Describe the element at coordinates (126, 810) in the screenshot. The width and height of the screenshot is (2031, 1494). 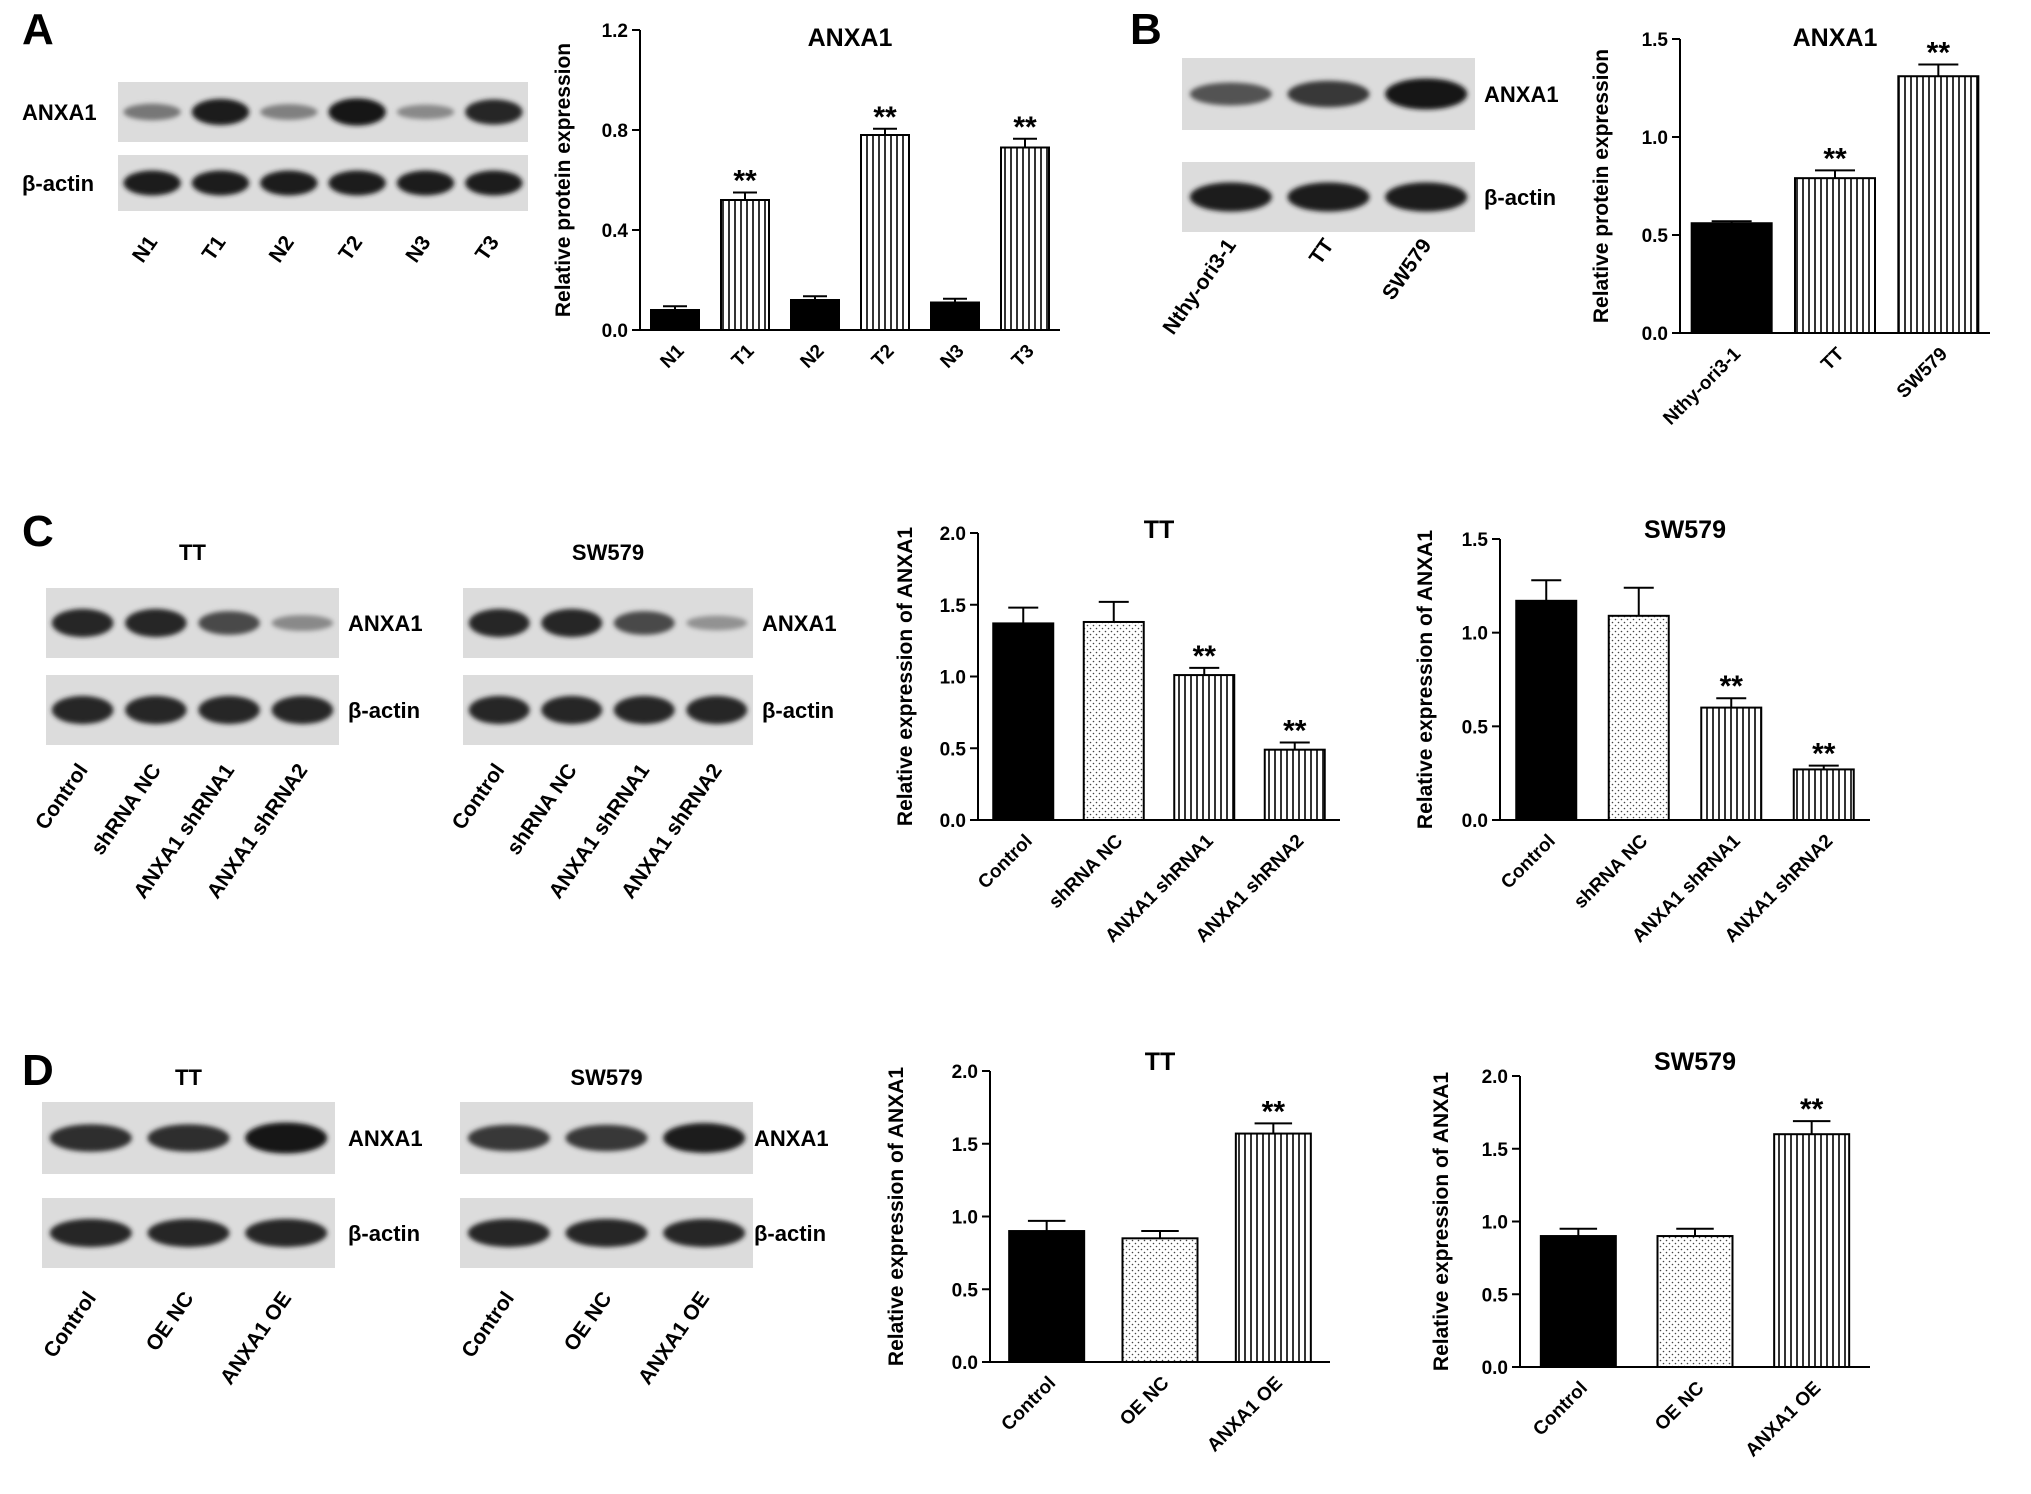
I see `blot-lane-label: shRNA NC` at that location.